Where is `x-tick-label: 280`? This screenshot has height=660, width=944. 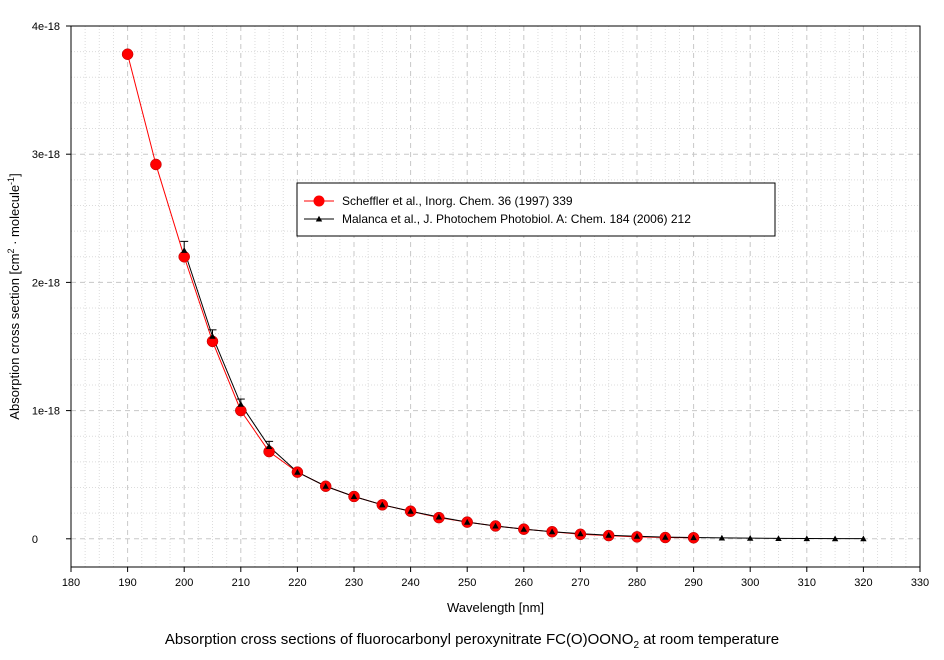 x-tick-label: 280 is located at coordinates (637, 583).